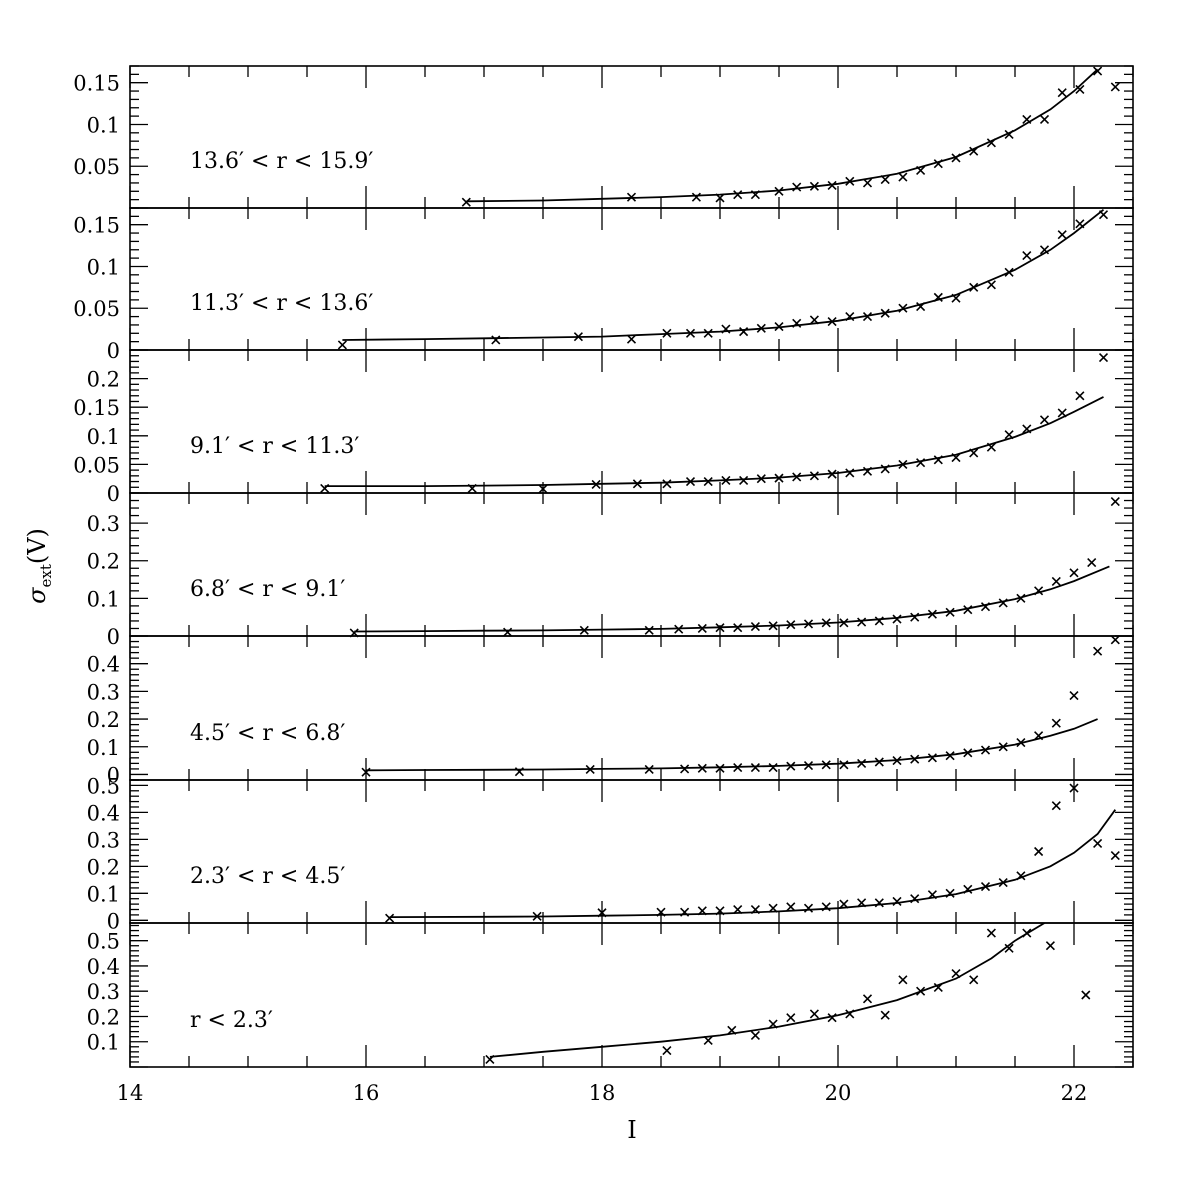 The height and width of the screenshot is (1196, 1196). Describe the element at coordinates (96, 408) in the screenshot. I see `y-tick-label: 0.15` at that location.